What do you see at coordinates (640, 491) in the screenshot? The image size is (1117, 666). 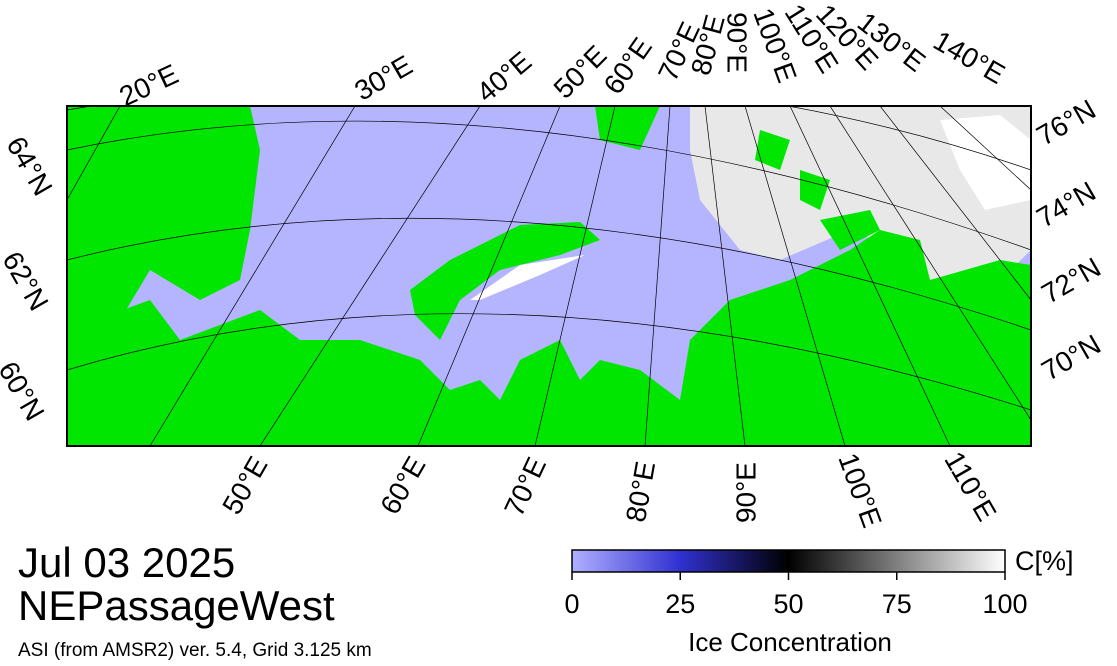 I see `graticule-label: 80°E` at bounding box center [640, 491].